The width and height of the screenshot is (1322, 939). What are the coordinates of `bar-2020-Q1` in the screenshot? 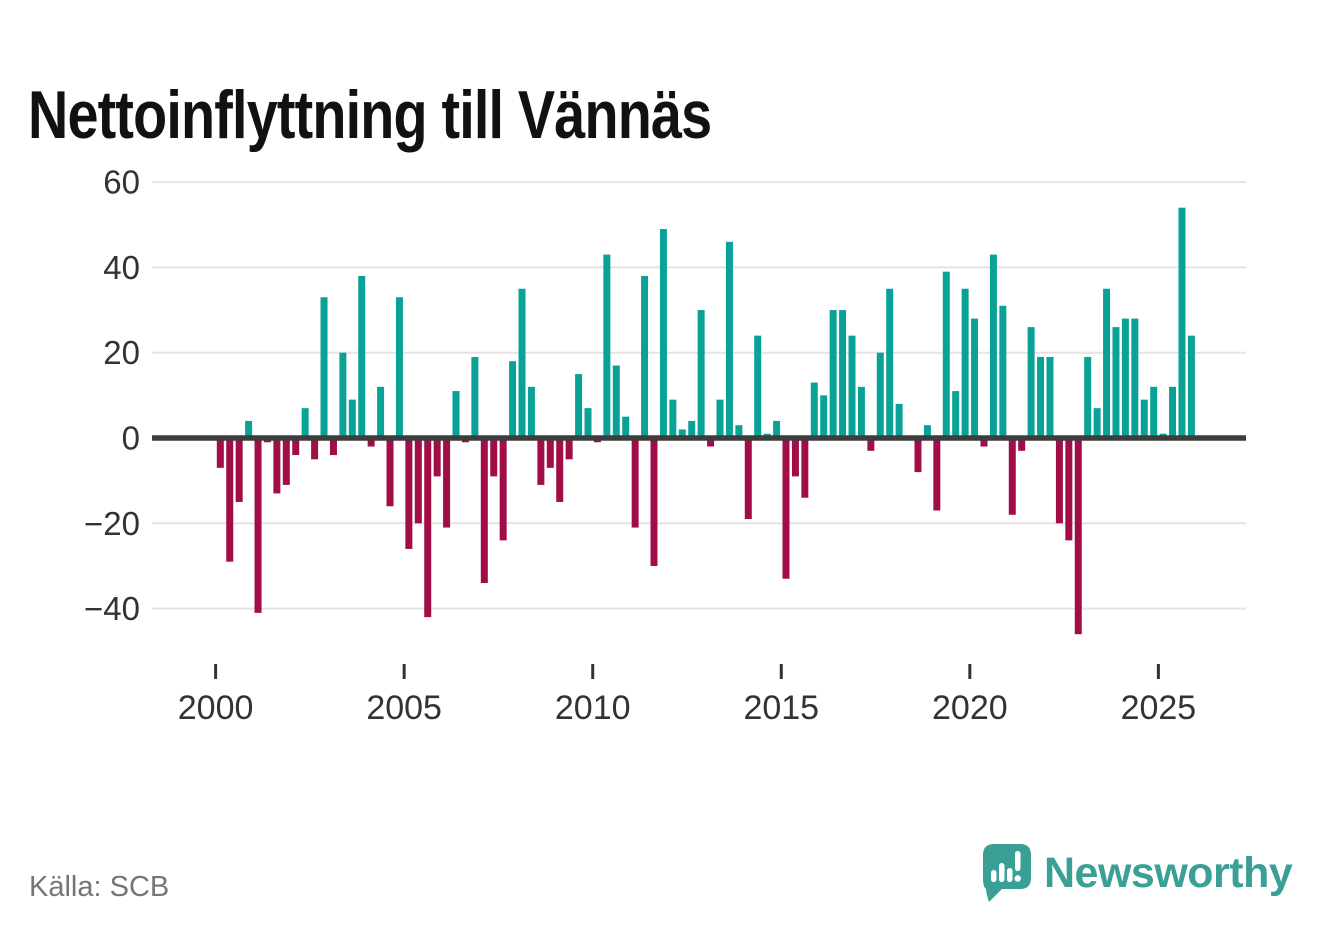 It's located at (975, 378).